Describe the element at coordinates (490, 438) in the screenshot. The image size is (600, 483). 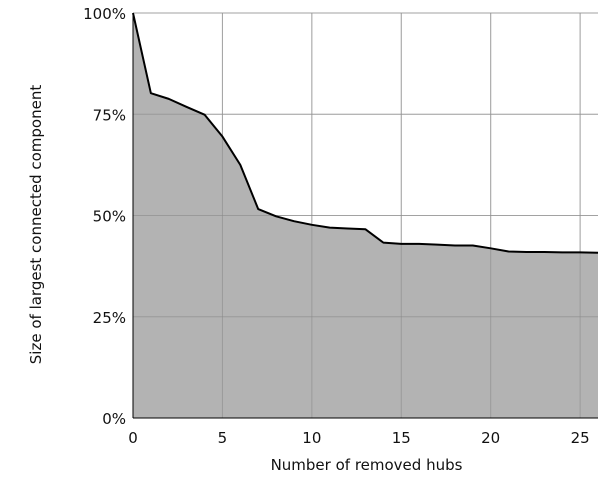
I see `x-tick-label: 20` at that location.